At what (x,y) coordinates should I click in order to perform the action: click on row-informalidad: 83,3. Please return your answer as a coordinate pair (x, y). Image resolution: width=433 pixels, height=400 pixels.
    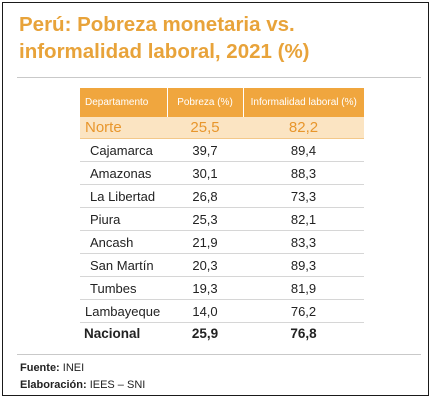
    Looking at the image, I should click on (303, 242).